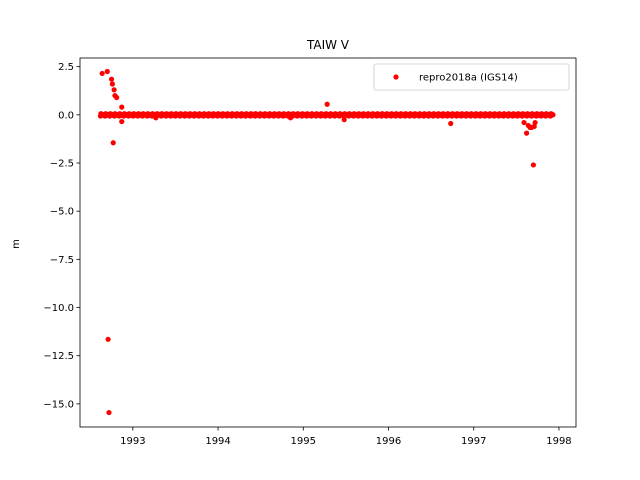 The height and width of the screenshot is (480, 640). What do you see at coordinates (396, 77) in the screenshot?
I see `legend-marker` at bounding box center [396, 77].